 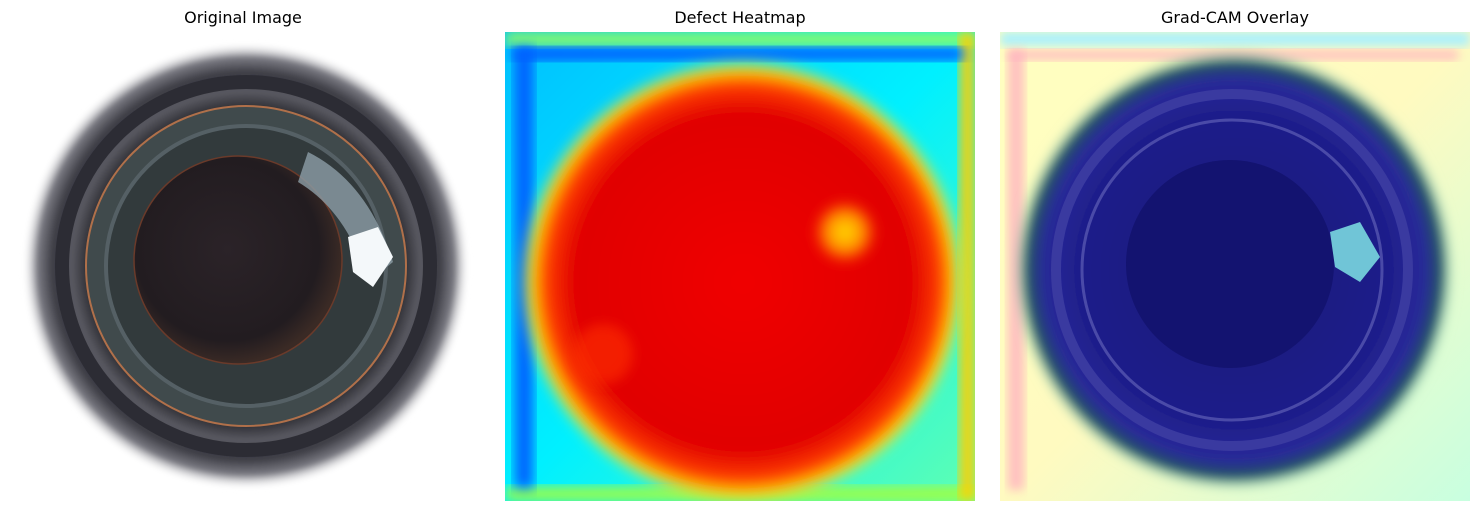 I want to click on panel-title-overlay: Grad-CAM Overlay, so click(x=1235, y=17).